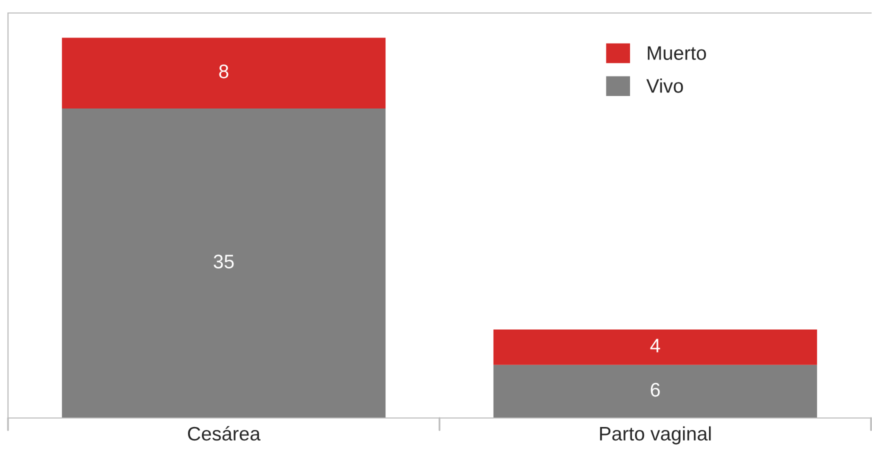  I want to click on x-tick-label: Cesárea, so click(224, 433).